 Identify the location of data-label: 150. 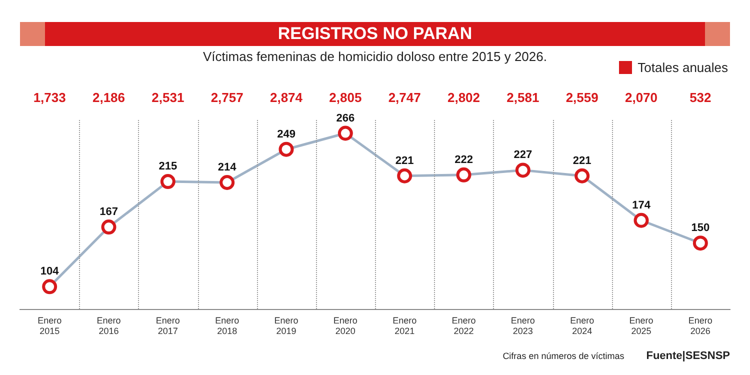
(700, 228).